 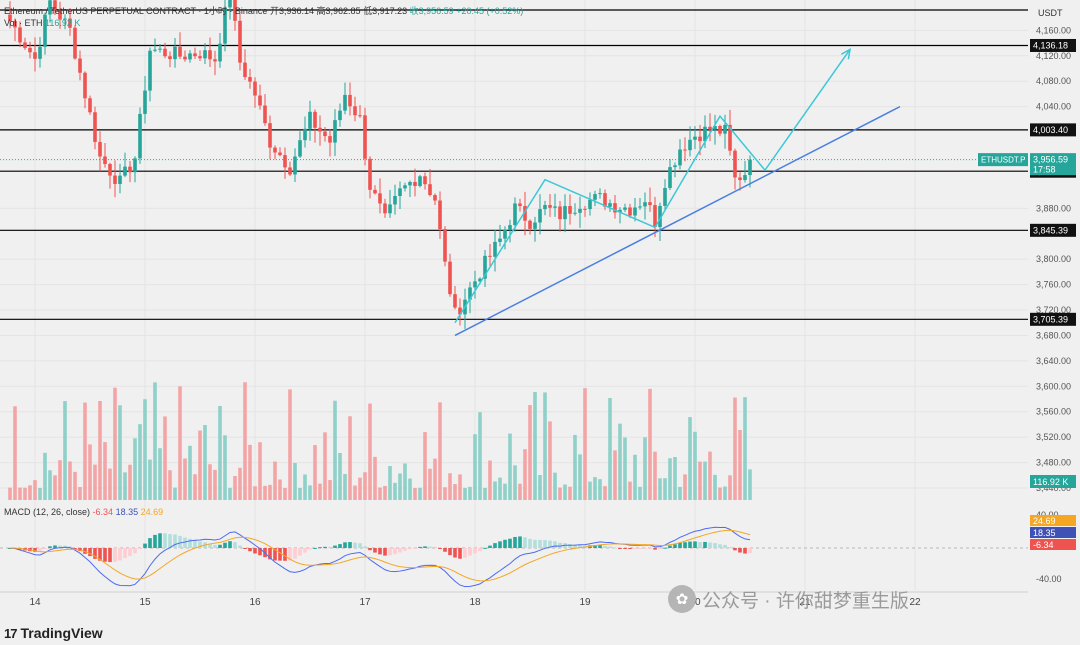 I want to click on time-tick-label: 19, so click(x=585, y=602).